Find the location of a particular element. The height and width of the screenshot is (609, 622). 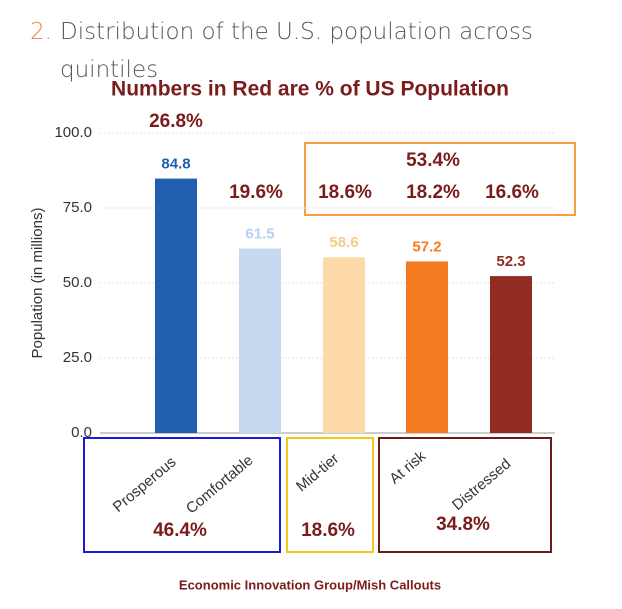

subtitle: Numbers in Red are % of US Population is located at coordinates (310, 89).